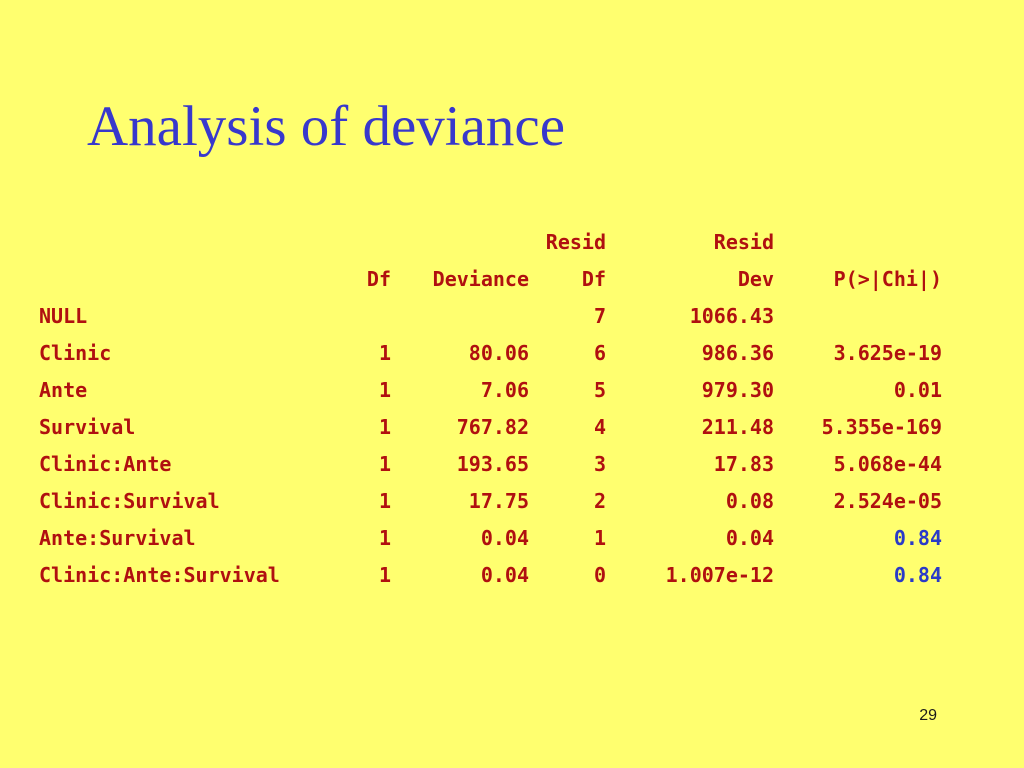 This screenshot has height=768, width=1024. Describe the element at coordinates (63, 315) in the screenshot. I see `term-cell: NULL` at that location.